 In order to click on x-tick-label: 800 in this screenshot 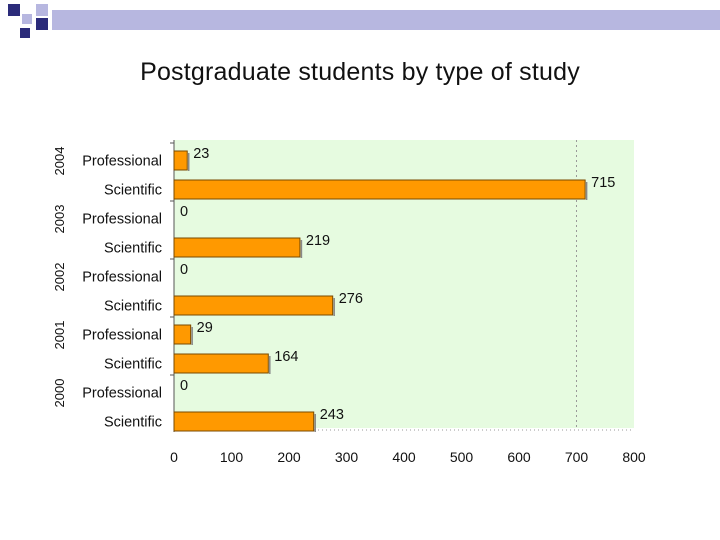, I will do `click(634, 457)`.